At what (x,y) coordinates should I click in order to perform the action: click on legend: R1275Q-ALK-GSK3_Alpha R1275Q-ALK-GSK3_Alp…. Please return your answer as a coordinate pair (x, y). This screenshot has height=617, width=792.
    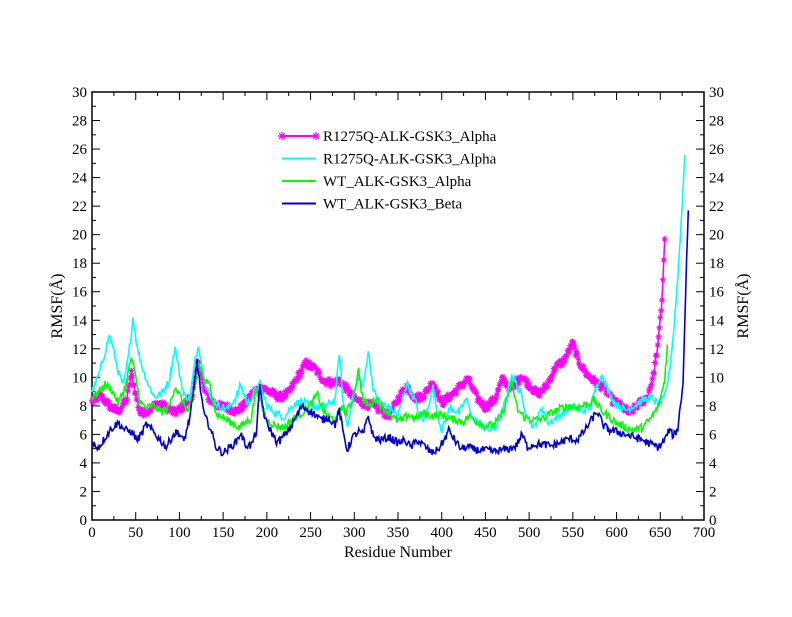
    Looking at the image, I should click on (387, 171).